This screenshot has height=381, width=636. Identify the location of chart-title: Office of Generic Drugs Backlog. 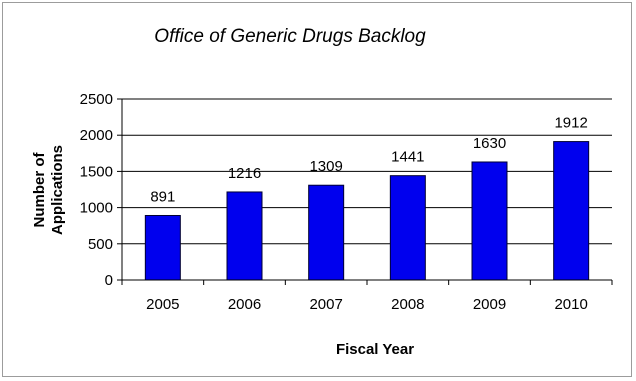
(290, 36).